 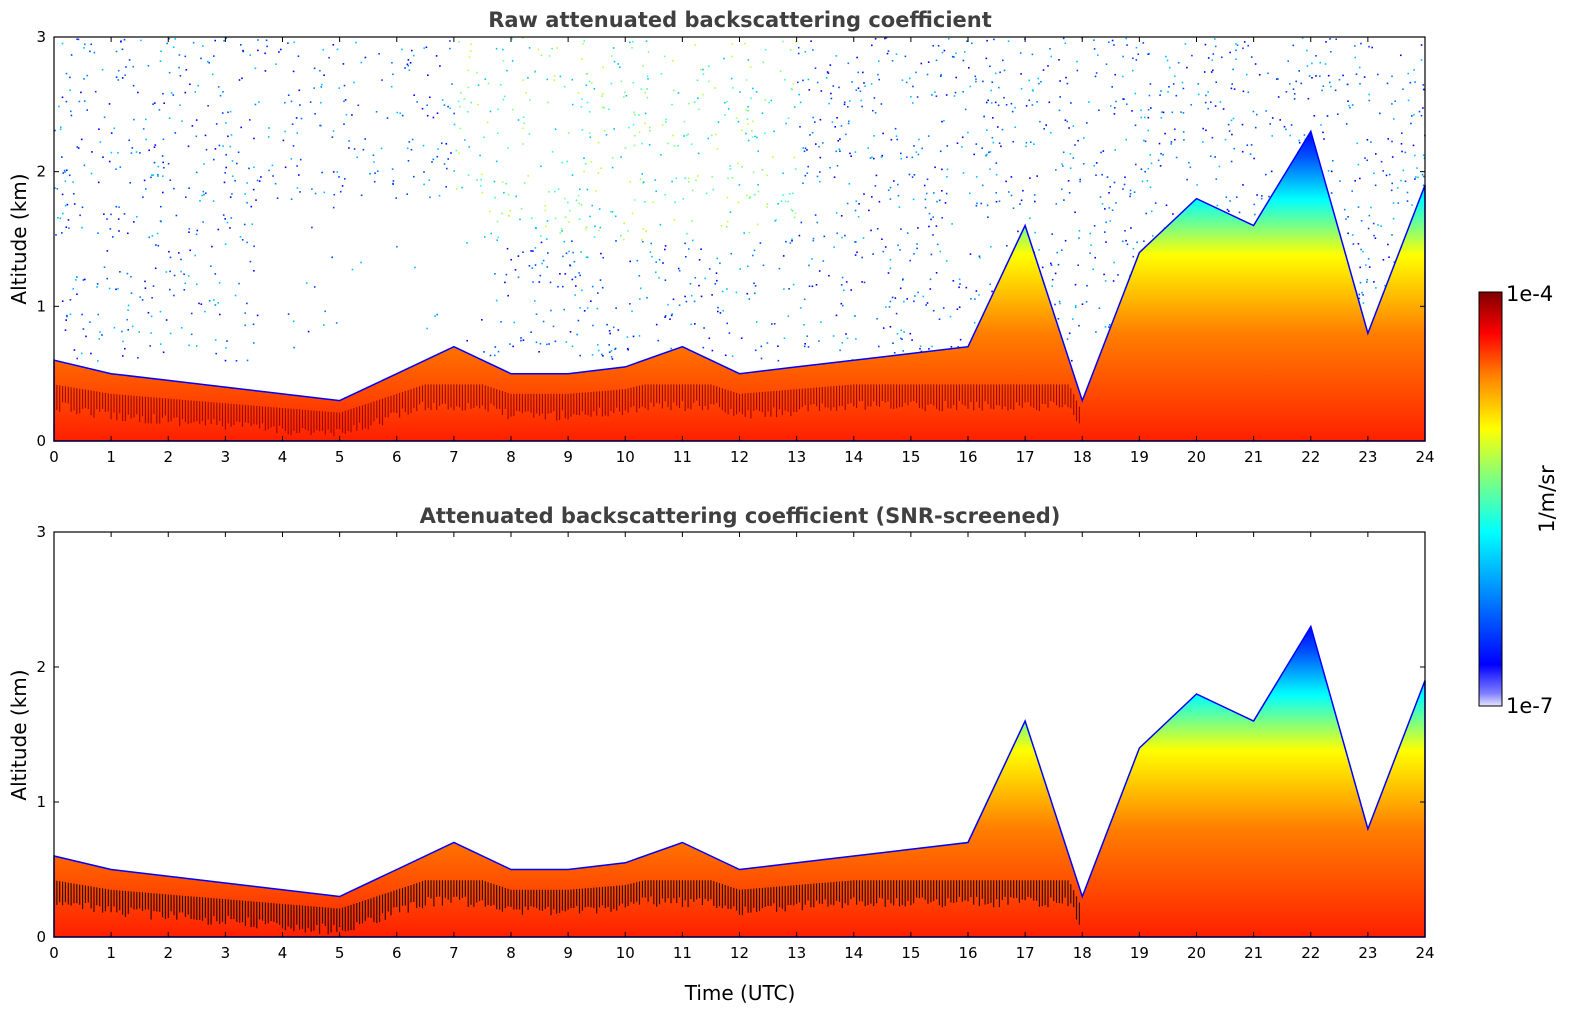 I want to click on panel-raw-dark-layer, so click(x=566, y=410).